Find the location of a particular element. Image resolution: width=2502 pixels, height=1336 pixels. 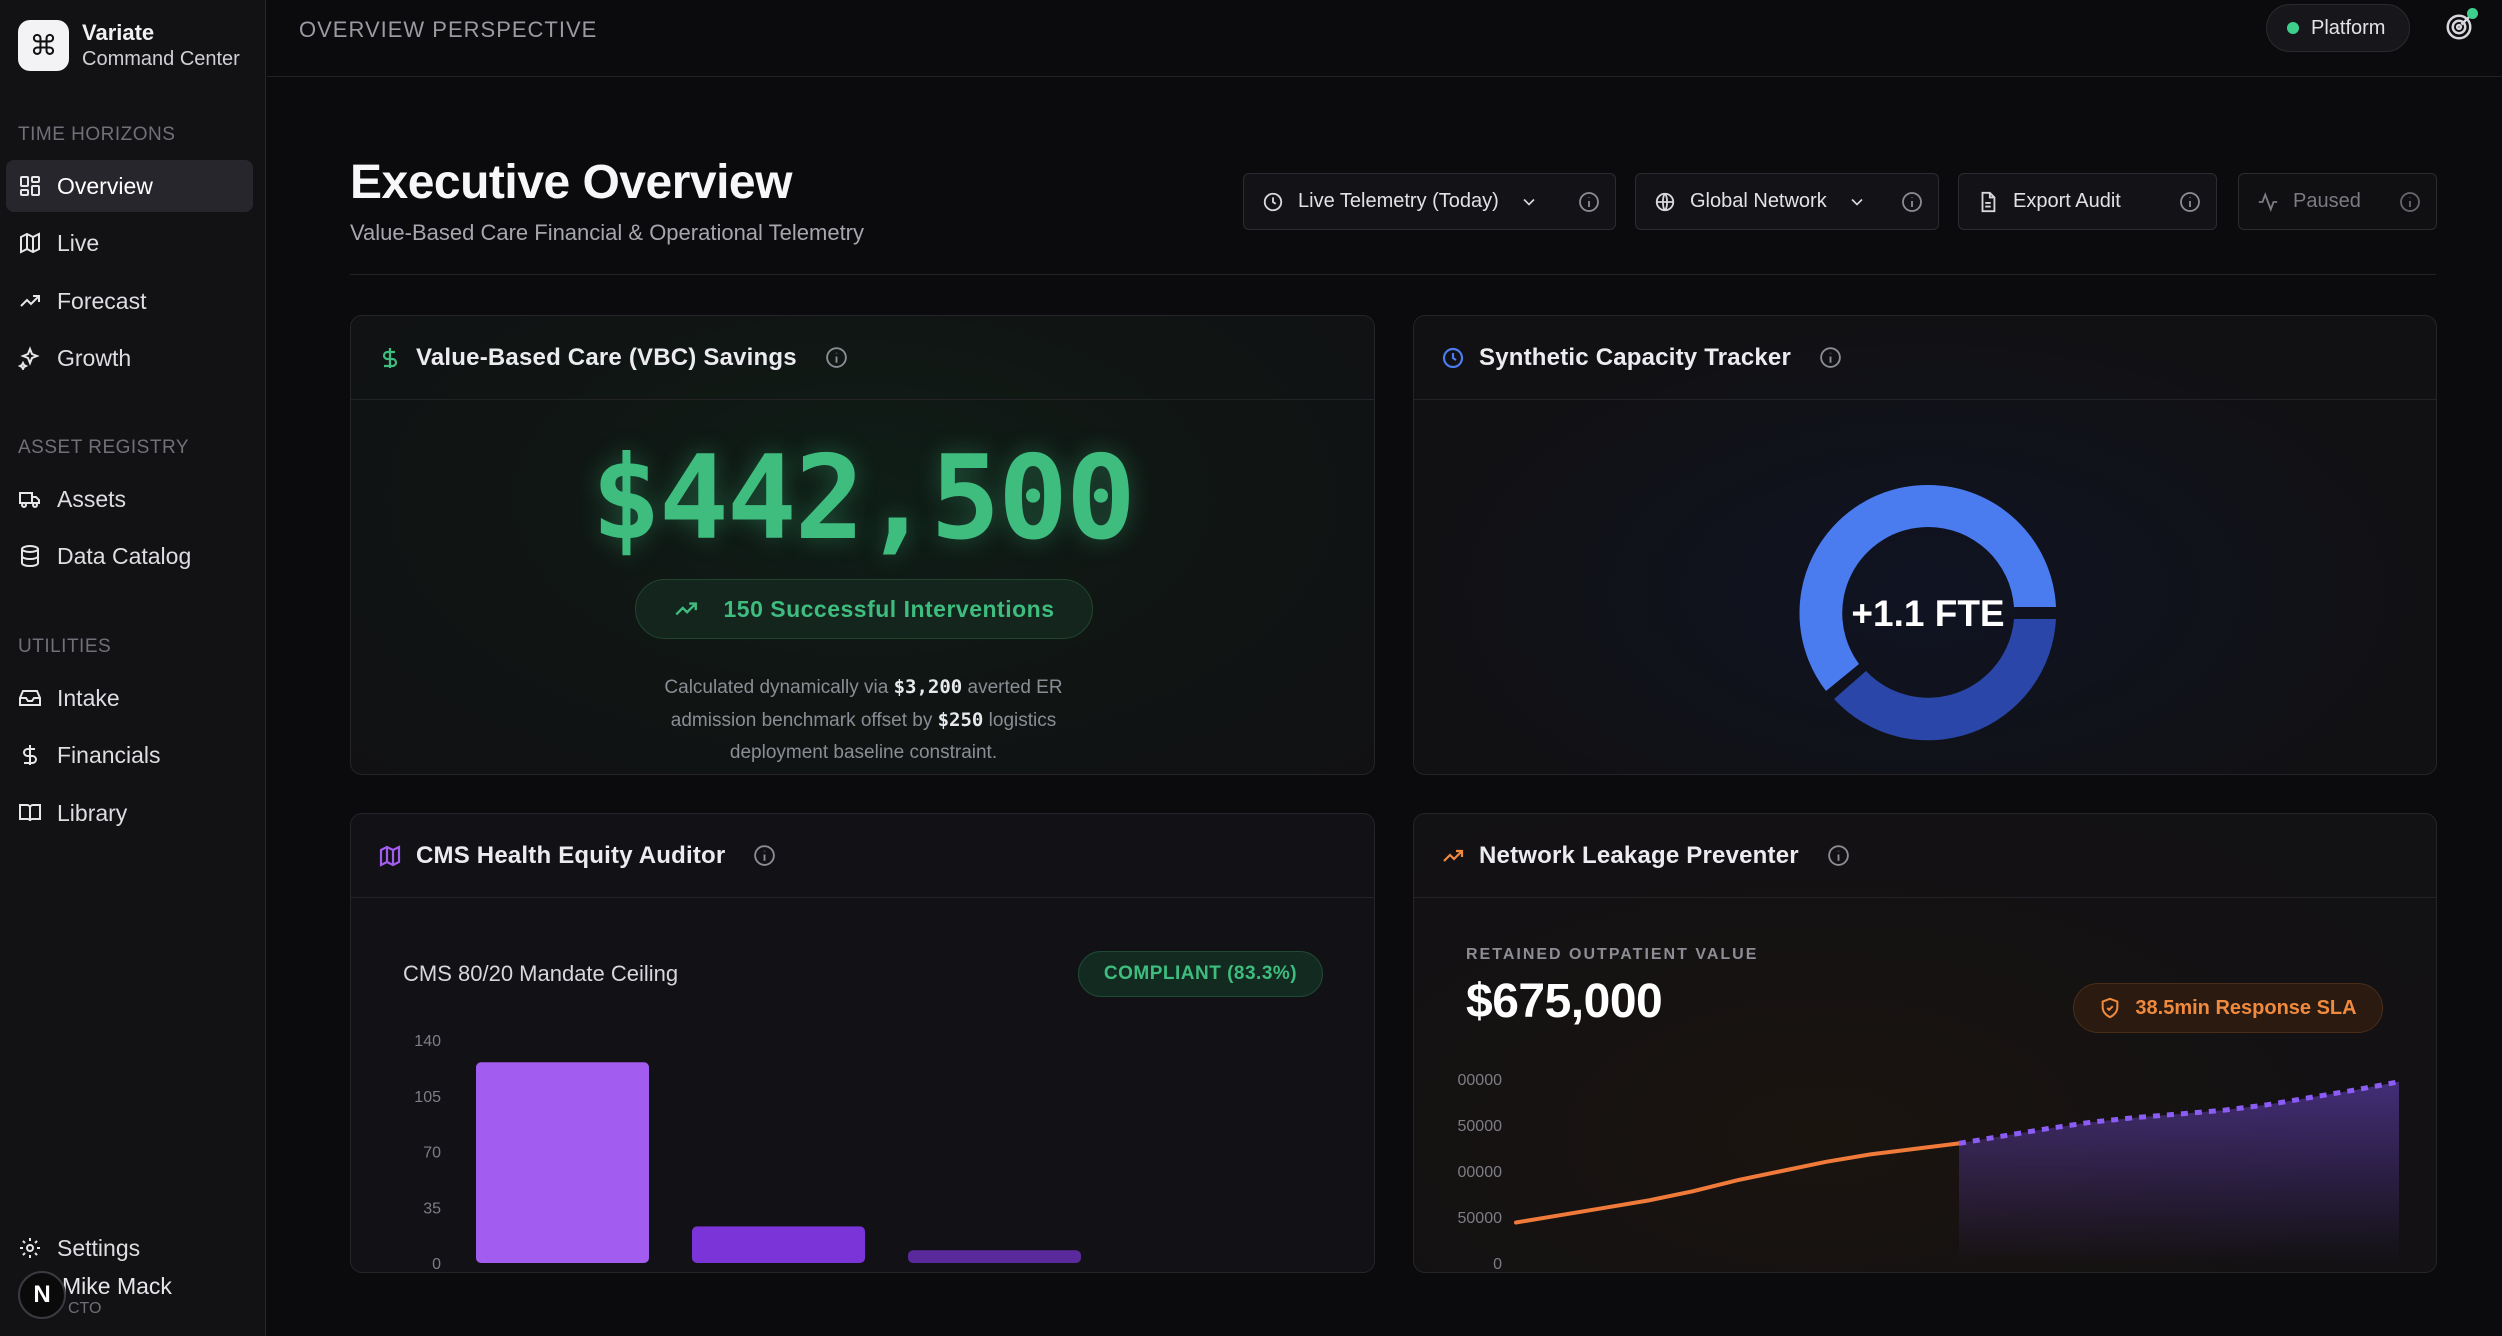

interventions-badge: 150 Successful Interventions is located at coordinates (864, 609).